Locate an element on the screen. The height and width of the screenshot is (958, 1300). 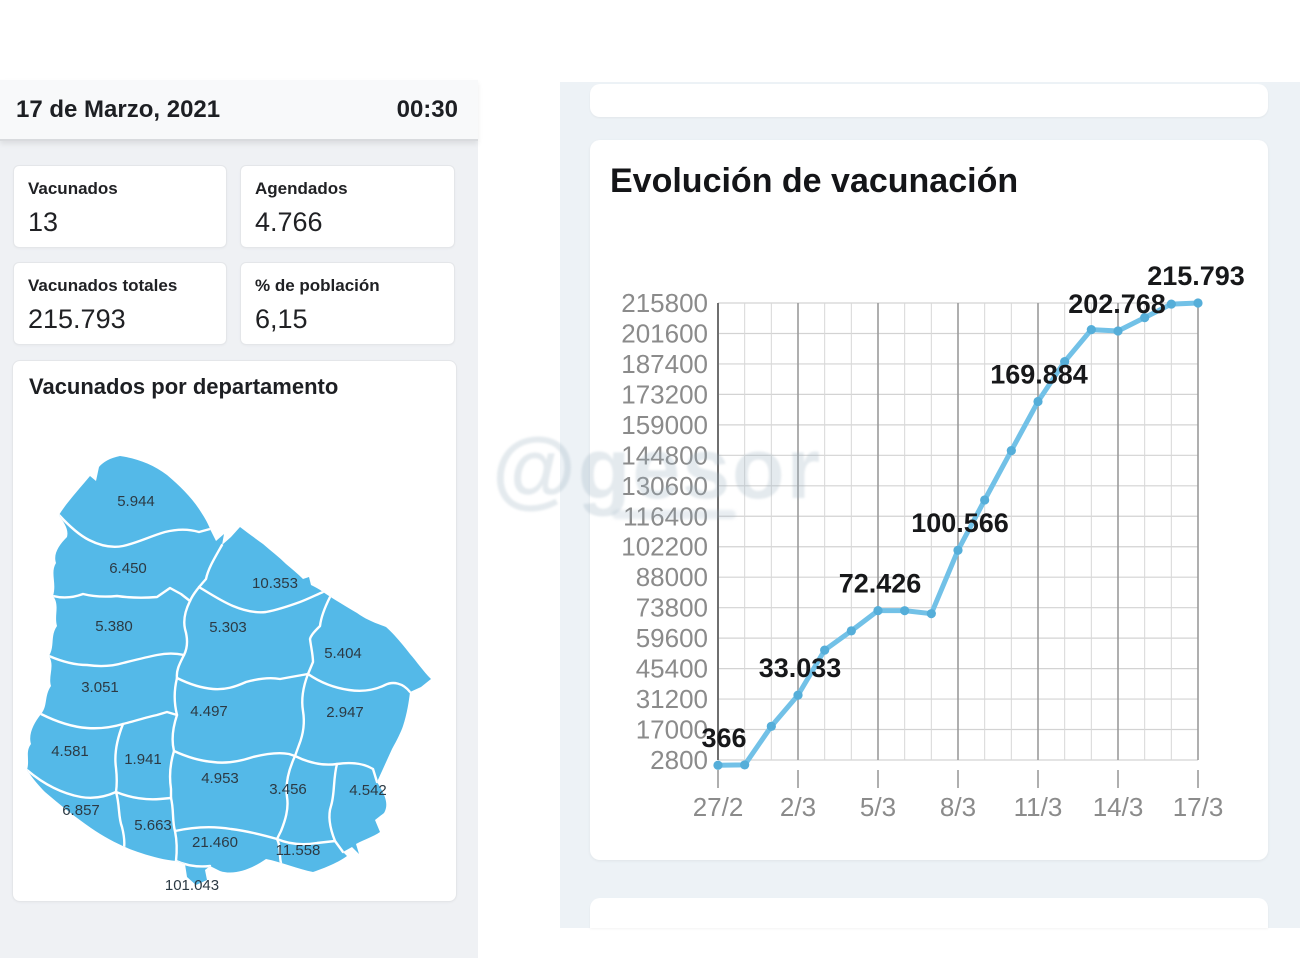
previous-card-edge is located at coordinates (929, 100).